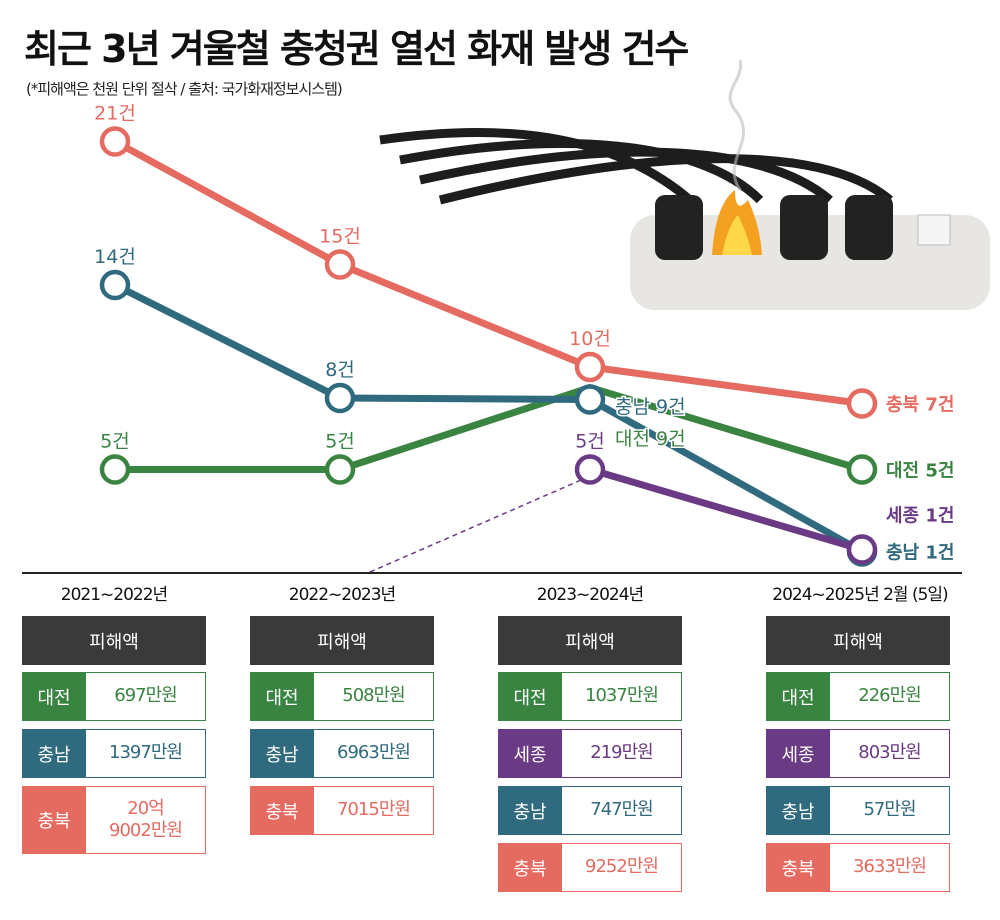 This screenshot has height=920, width=1000. I want to click on damage-table: 피해액 대전 1037만원 세종 219만원 충남 747만원 충북 9252만원, so click(590, 758).